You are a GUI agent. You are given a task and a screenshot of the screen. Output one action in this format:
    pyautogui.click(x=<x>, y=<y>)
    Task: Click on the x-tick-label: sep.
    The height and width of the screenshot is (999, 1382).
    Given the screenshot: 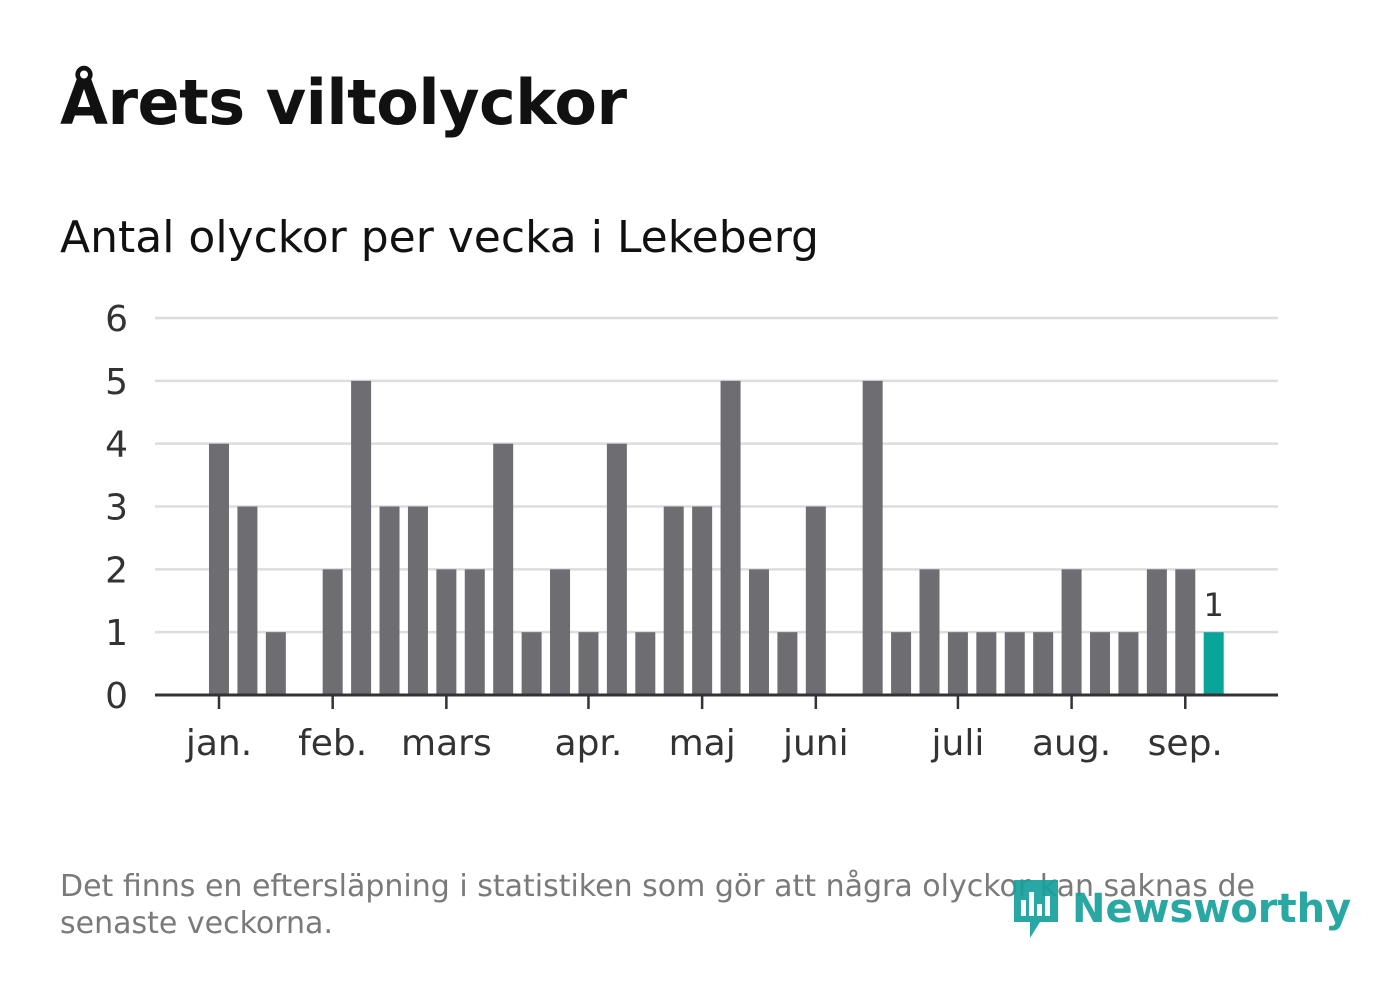 What is the action you would take?
    pyautogui.click(x=1185, y=743)
    